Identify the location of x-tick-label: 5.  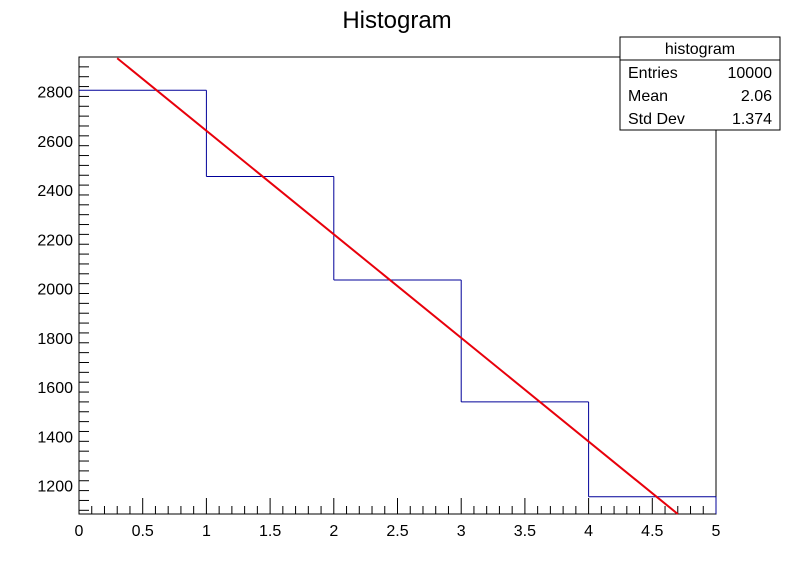
(716, 531).